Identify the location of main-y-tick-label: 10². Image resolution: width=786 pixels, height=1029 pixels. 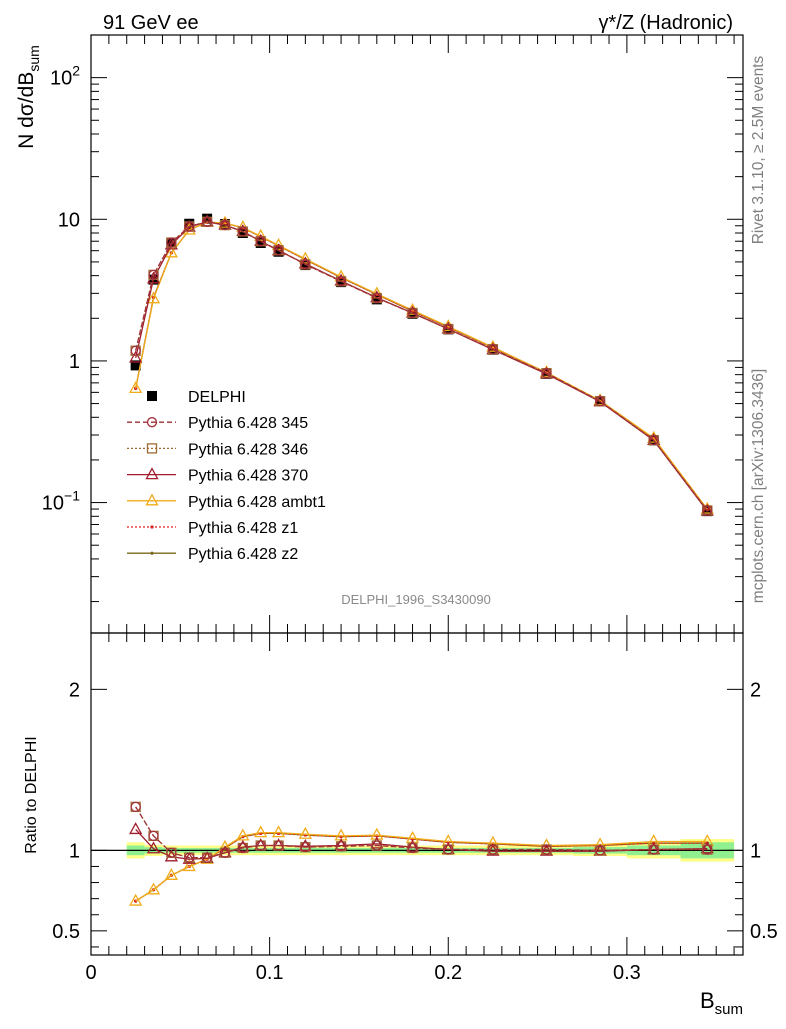
(65, 76).